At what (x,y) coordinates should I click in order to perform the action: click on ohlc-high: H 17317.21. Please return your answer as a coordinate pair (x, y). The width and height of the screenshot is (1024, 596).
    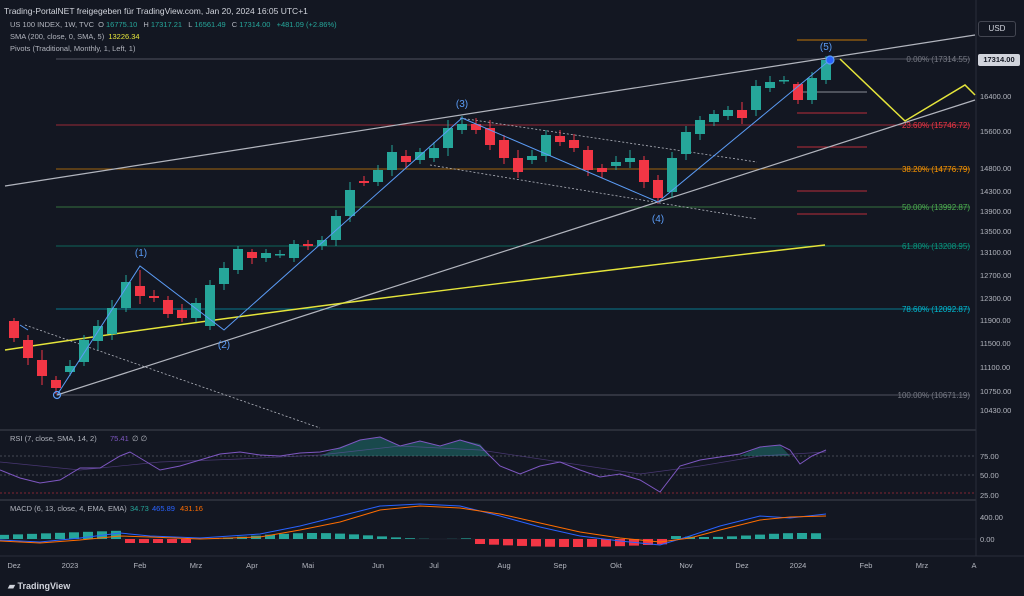
    Looking at the image, I should click on (163, 24).